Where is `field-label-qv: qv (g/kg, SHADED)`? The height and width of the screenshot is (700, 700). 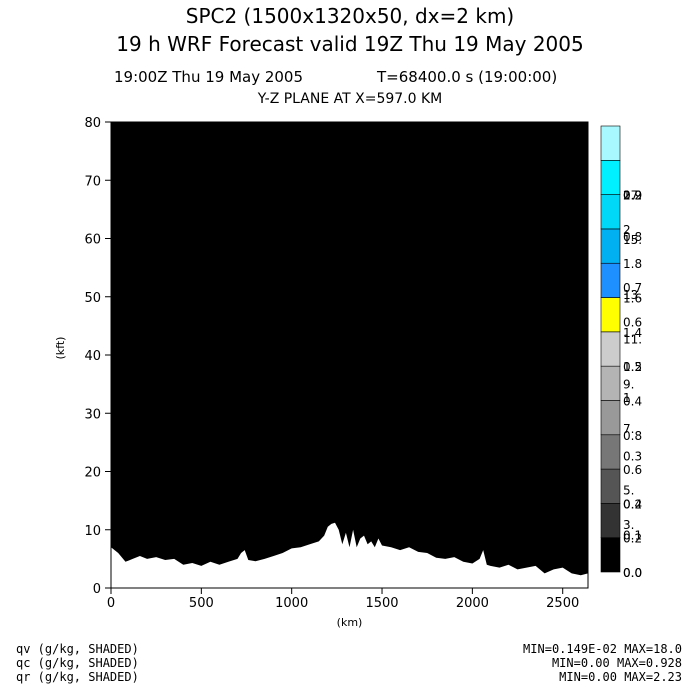
field-label-qv: qv (g/kg, SHADED) is located at coordinates (77, 649).